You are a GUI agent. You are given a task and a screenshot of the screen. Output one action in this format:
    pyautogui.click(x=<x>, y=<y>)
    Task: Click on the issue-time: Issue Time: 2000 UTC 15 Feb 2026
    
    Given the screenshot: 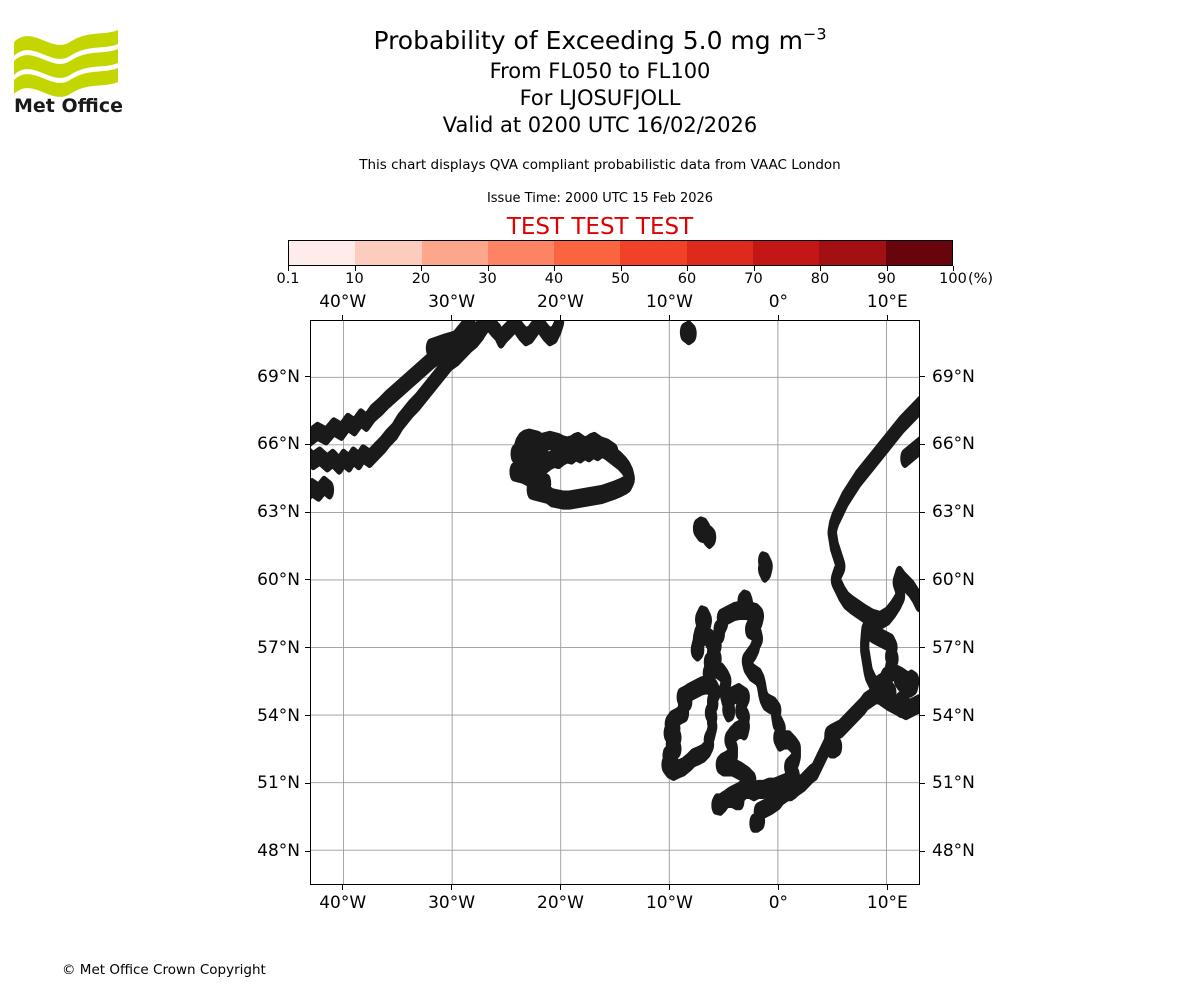 What is the action you would take?
    pyautogui.click(x=600, y=198)
    